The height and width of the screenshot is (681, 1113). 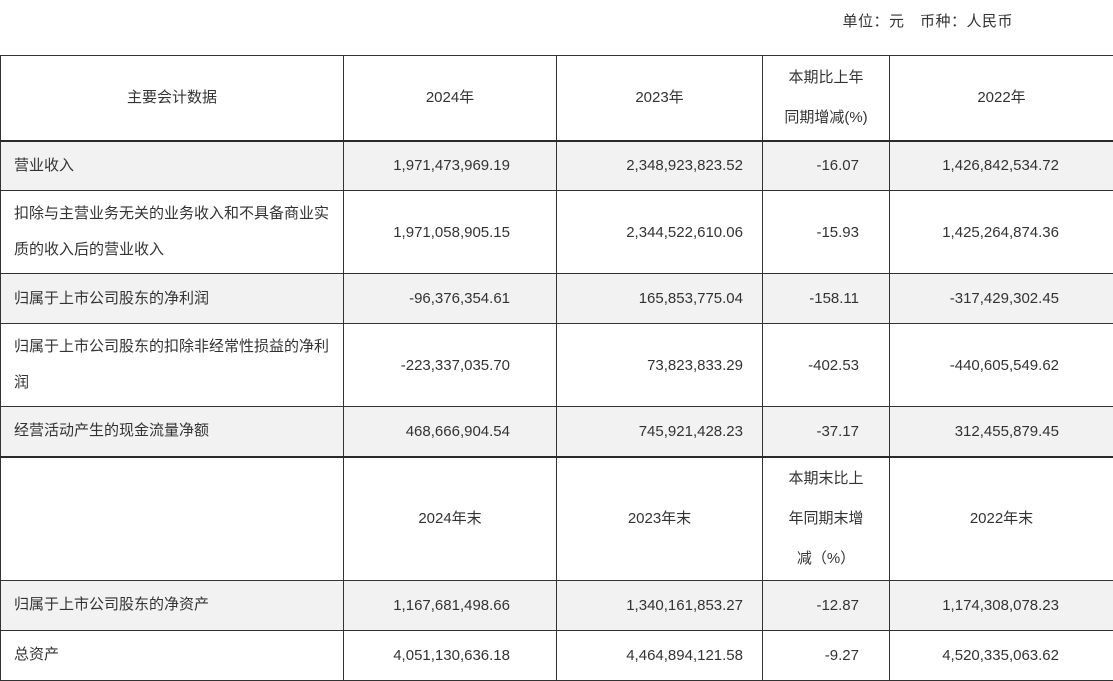 What do you see at coordinates (172, 166) in the screenshot?
I see `row-label: 营业收入` at bounding box center [172, 166].